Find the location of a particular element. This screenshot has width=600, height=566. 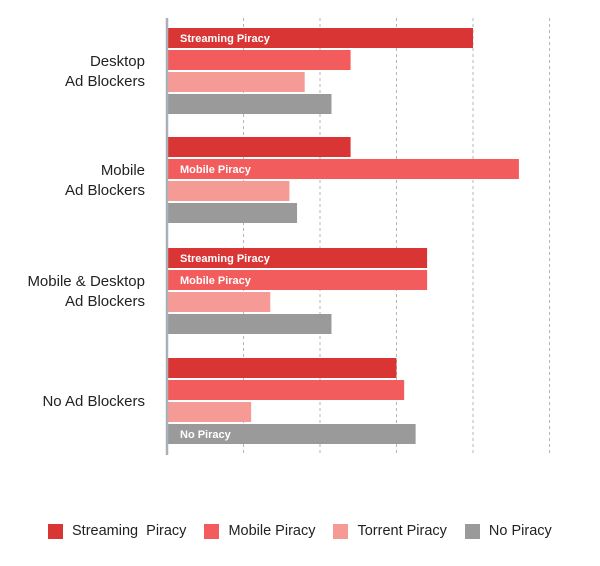

legend-label: No Piracy is located at coordinates (520, 531).